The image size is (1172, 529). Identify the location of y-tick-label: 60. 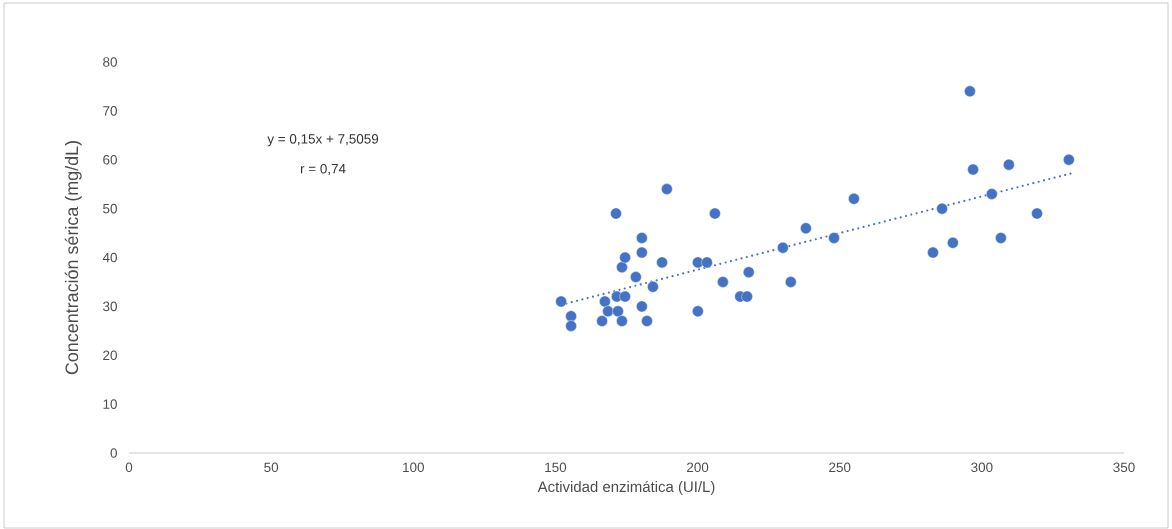
(110, 159).